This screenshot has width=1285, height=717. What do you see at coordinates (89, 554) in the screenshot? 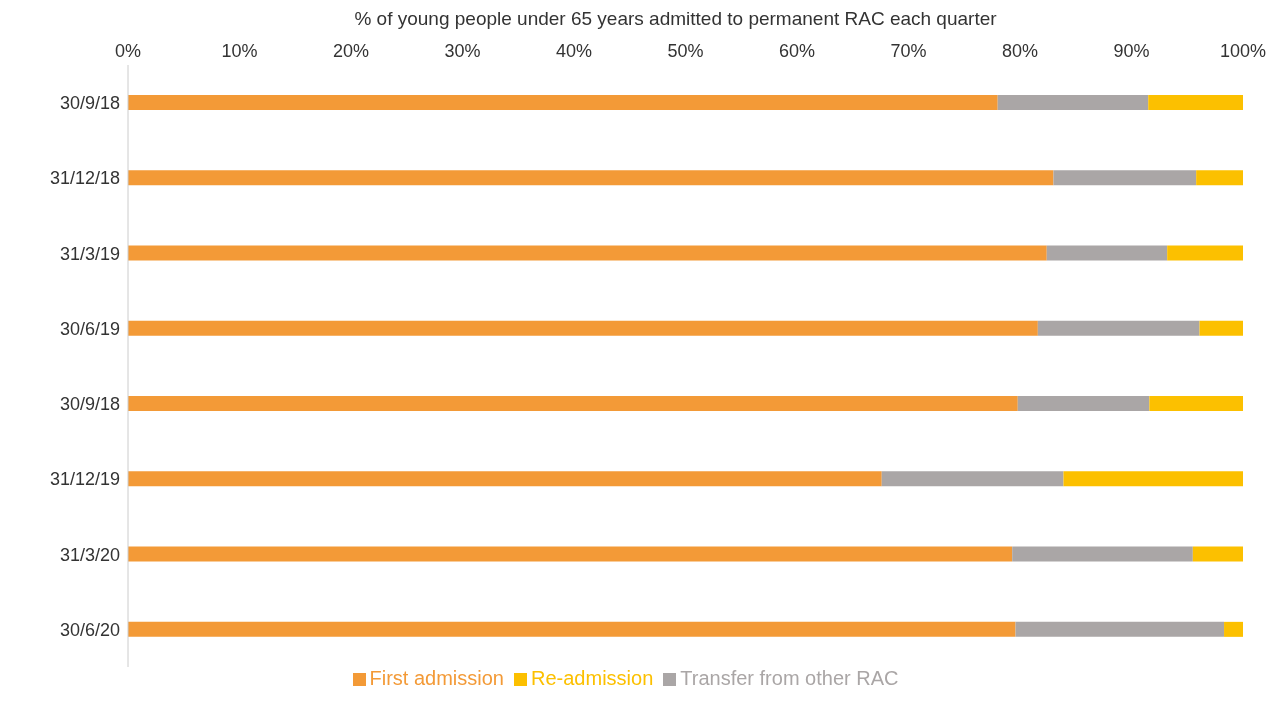
I see `y-tick-label: 31/3/20` at bounding box center [89, 554].